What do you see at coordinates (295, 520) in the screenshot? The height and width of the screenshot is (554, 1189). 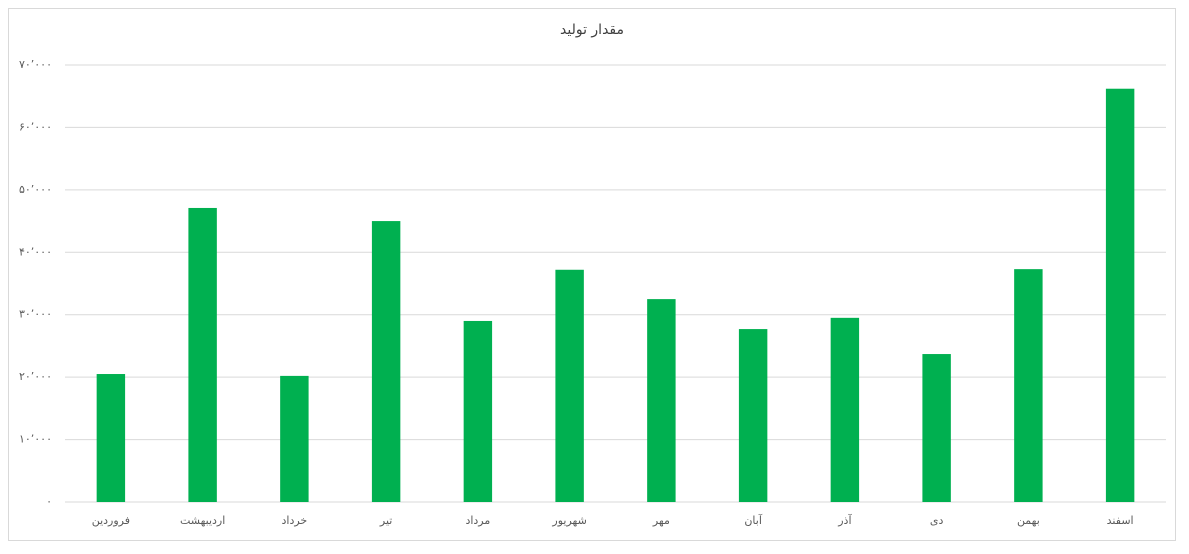 I see `x-tick-label: خرداد` at bounding box center [295, 520].